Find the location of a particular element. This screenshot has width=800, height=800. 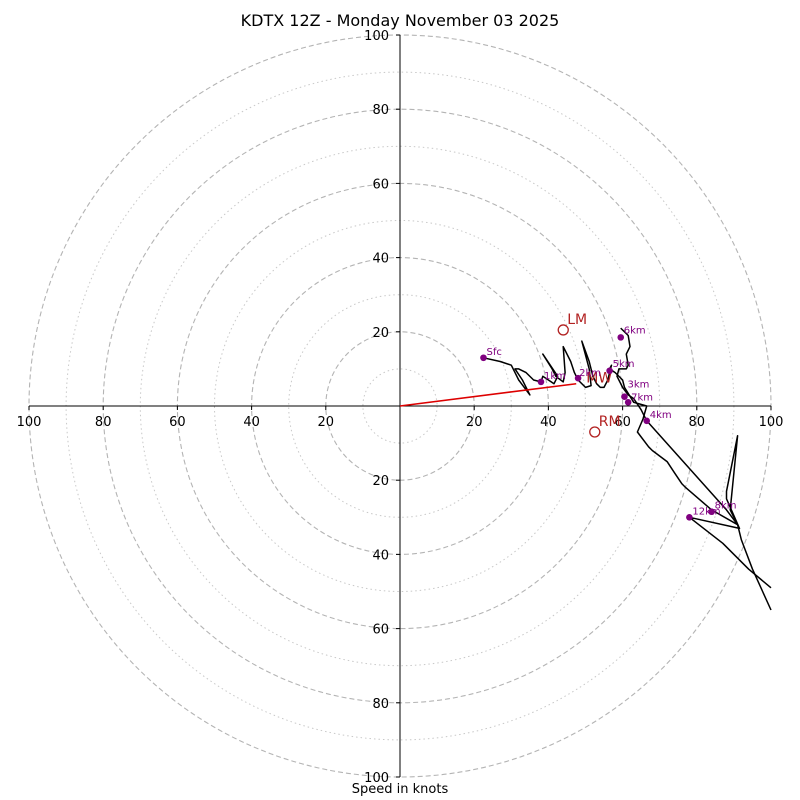

series-line-hodograph is located at coordinates (627, 464).